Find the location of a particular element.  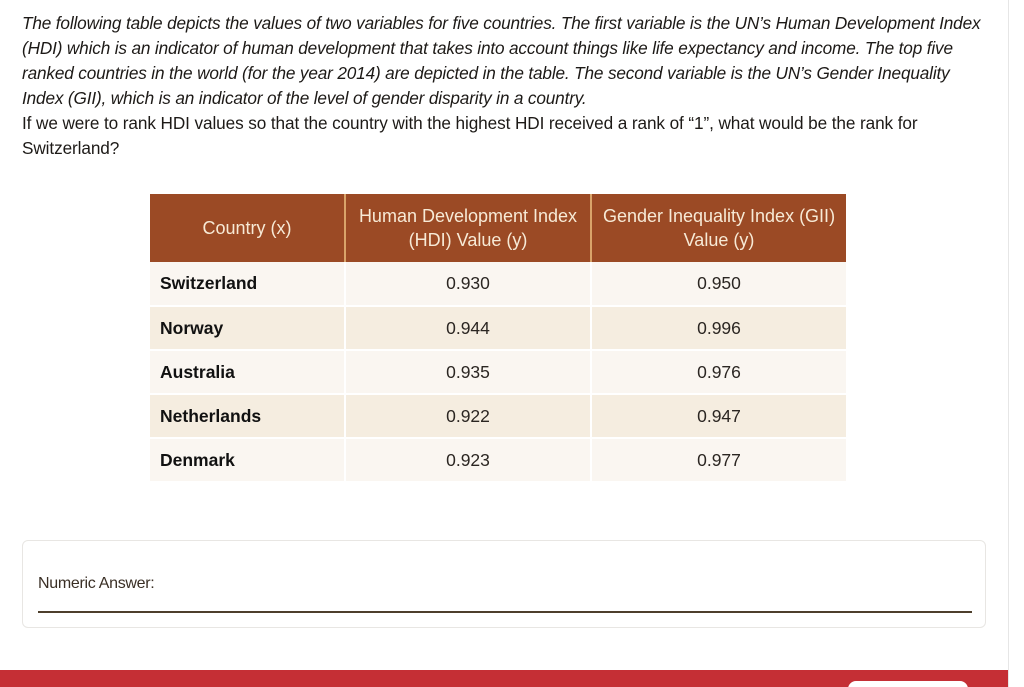

header-gii: Gender Inequality Index (GII) Value (y) is located at coordinates (718, 228).